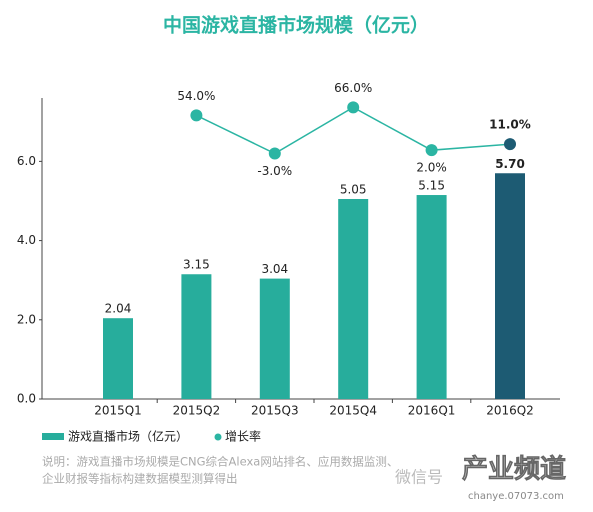 The height and width of the screenshot is (512, 593). What do you see at coordinates (220, 462) in the screenshot?
I see `note: 说明：游戏直播市场规模是CNG综合Alexa网站排名、应用数据监测、` at bounding box center [220, 462].